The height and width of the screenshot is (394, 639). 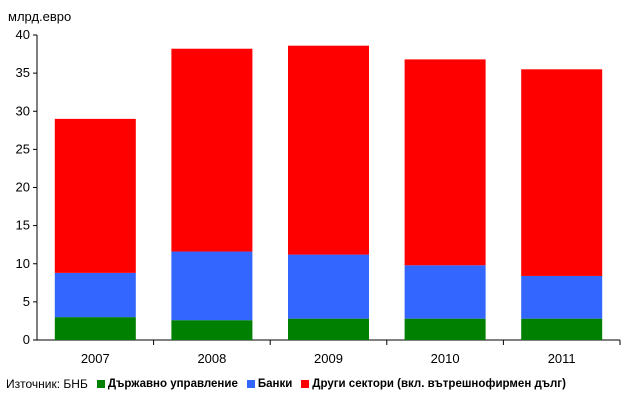 I want to click on legend-swatch-banks, so click(x=250, y=384).